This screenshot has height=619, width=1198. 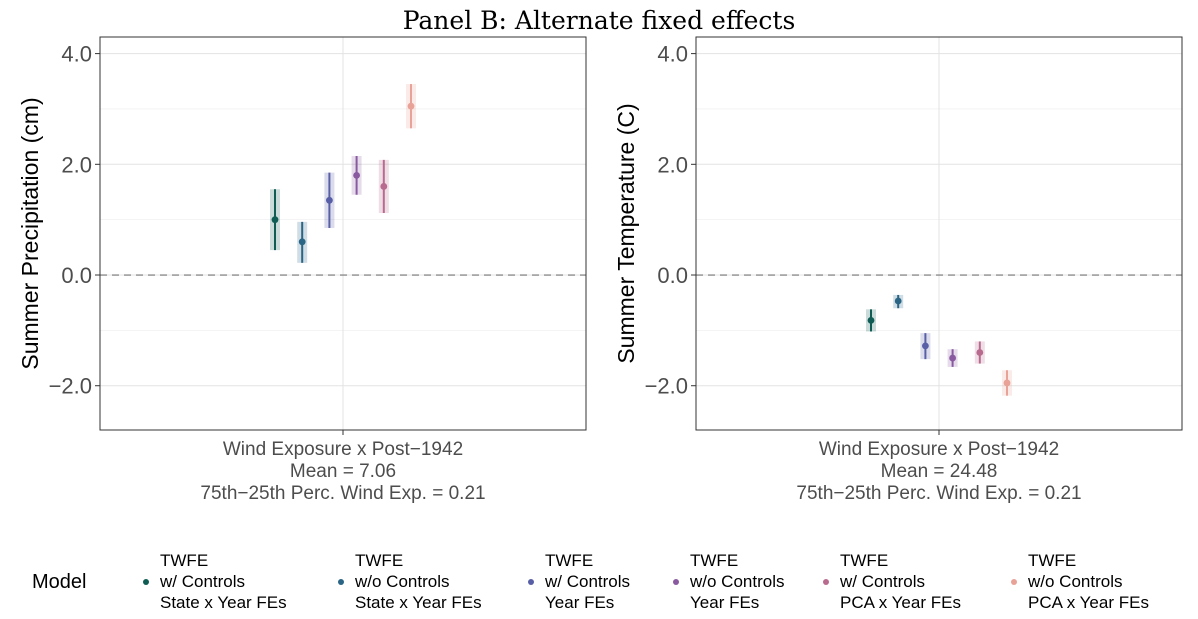 I want to click on legend-item-1: TWFE w/ Controls State x Year FEs, so click(x=215, y=581).